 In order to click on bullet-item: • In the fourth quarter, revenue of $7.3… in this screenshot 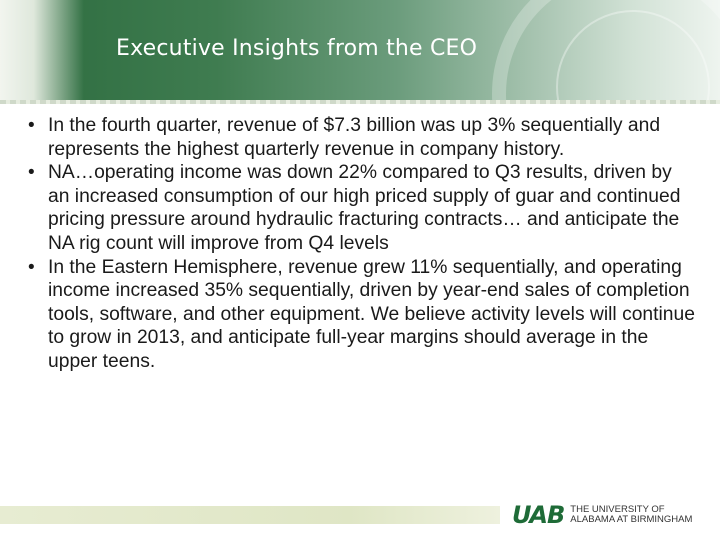, I will do `click(358, 137)`.